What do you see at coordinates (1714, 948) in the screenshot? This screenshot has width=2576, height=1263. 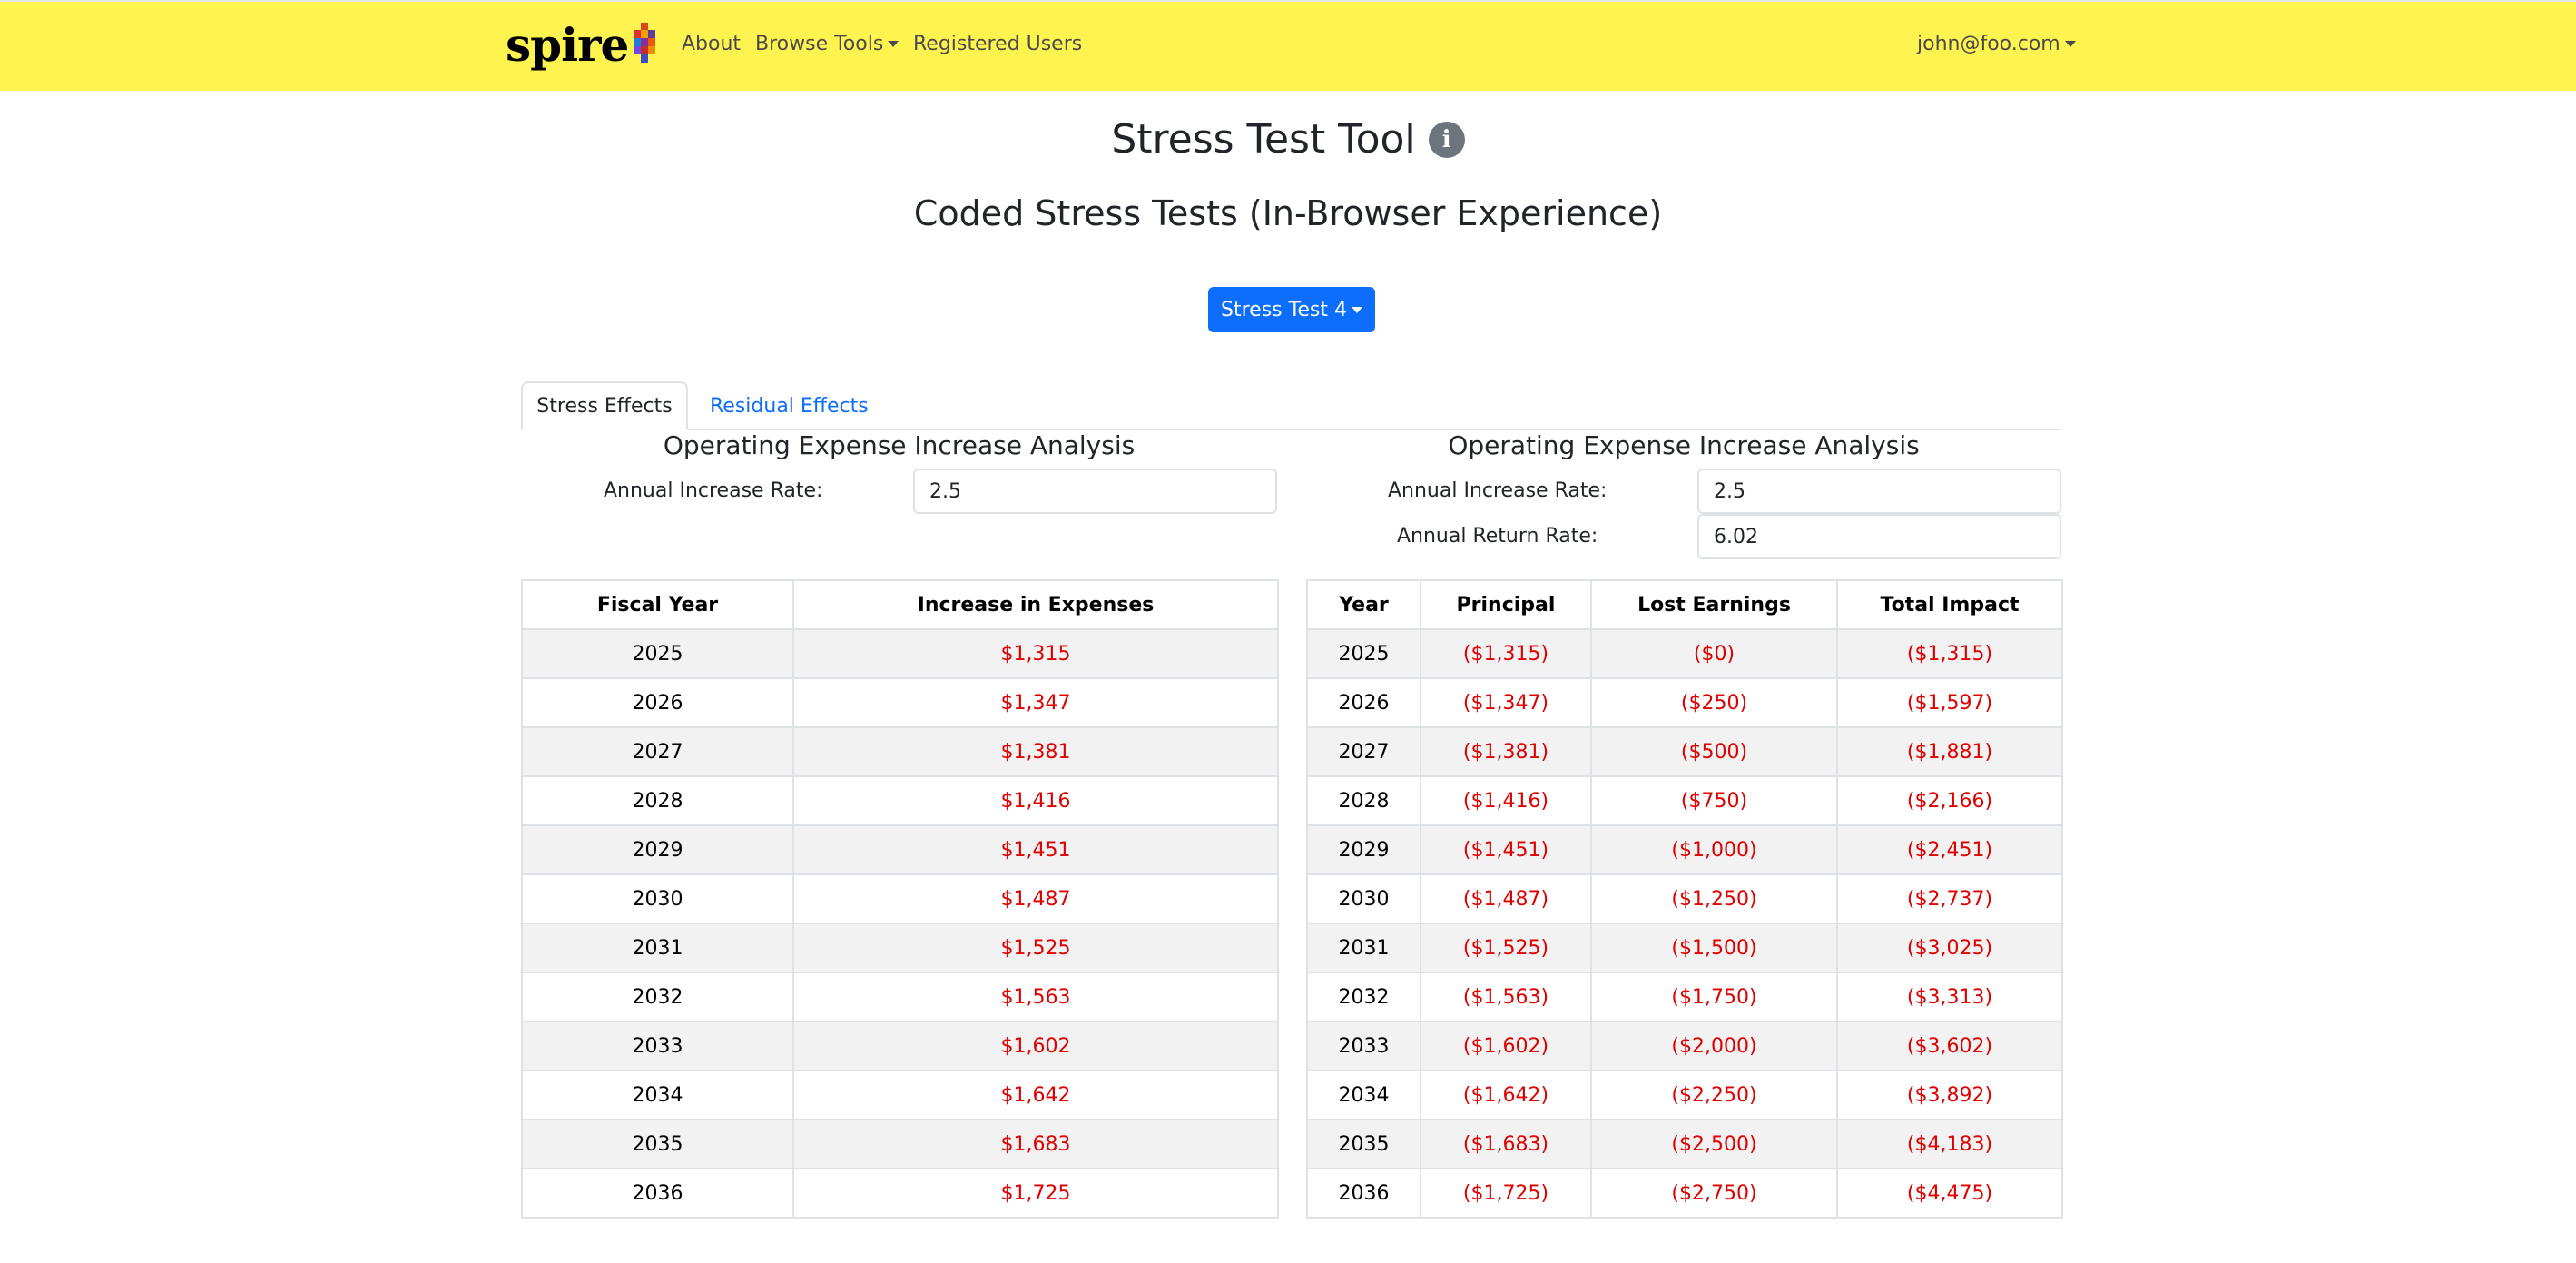 I see `table-cell: ($1,500)` at bounding box center [1714, 948].